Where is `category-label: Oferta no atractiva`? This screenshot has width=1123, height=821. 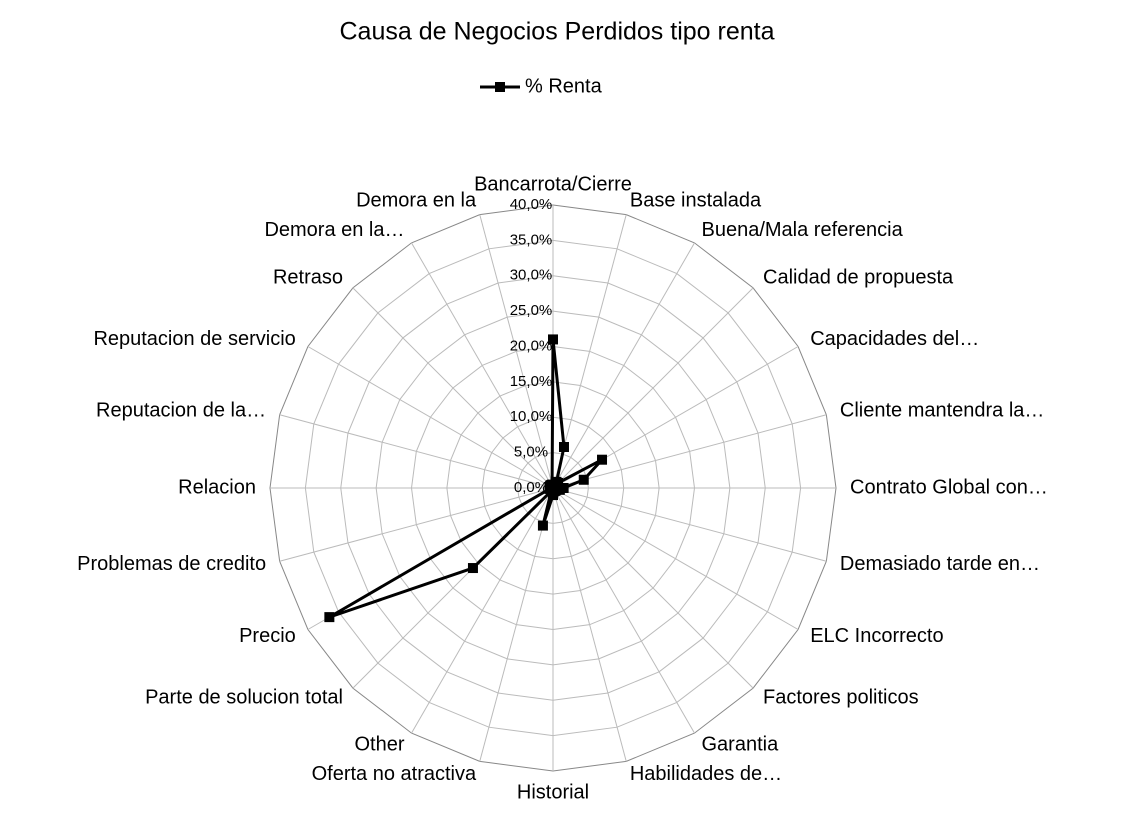 category-label: Oferta no atractiva is located at coordinates (394, 774).